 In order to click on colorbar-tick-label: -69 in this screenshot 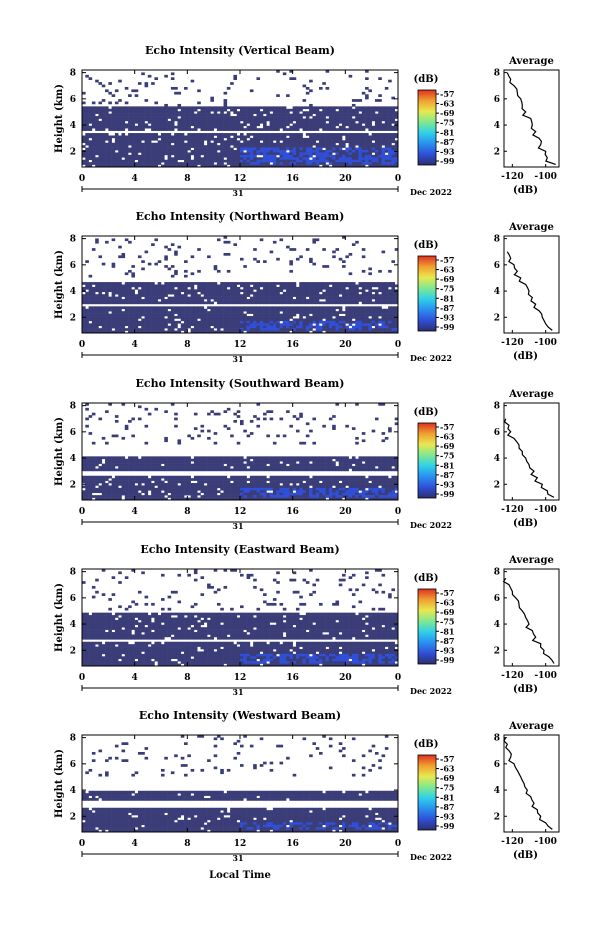, I will do `click(447, 113)`.